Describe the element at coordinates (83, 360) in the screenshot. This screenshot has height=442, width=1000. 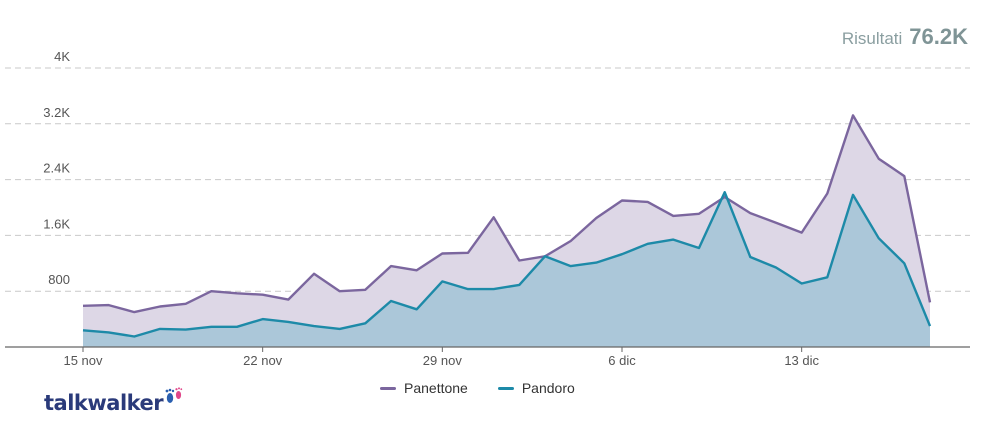
I see `x-tick-label-0: 15 nov` at that location.